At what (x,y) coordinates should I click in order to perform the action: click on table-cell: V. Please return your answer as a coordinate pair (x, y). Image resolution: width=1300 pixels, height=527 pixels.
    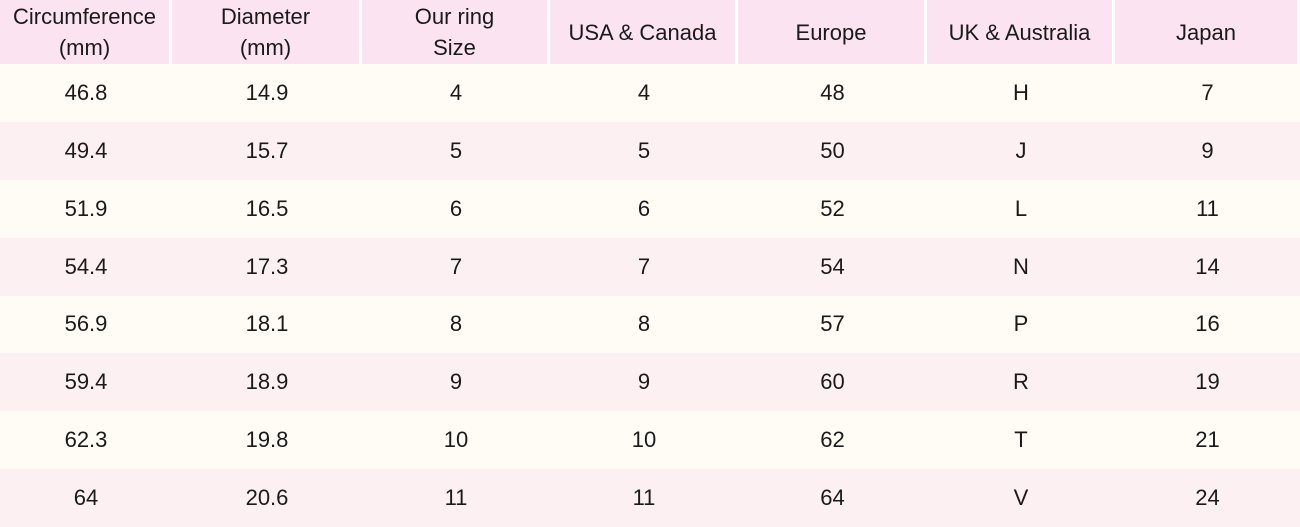
    Looking at the image, I should click on (1021, 498).